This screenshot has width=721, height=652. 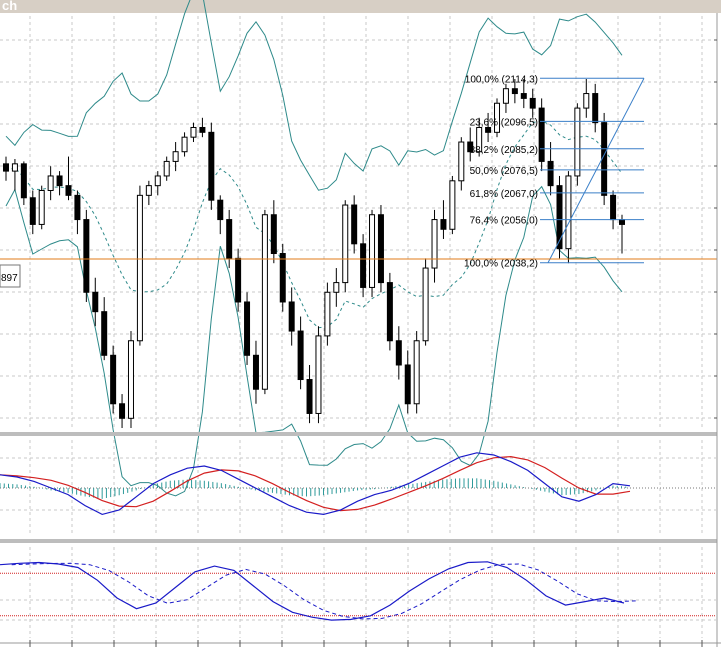 What do you see at coordinates (596, 170) in the screenshot?
I see `fib-trend-line` at bounding box center [596, 170].